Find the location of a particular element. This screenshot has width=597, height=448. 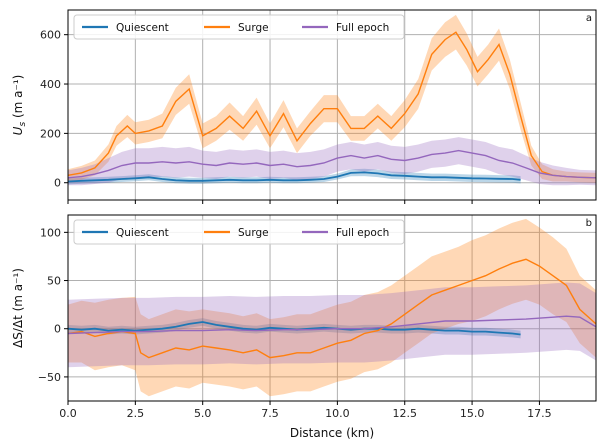

panel-a-ylabel: Us (m a⁻¹) is located at coordinates (19, 105).